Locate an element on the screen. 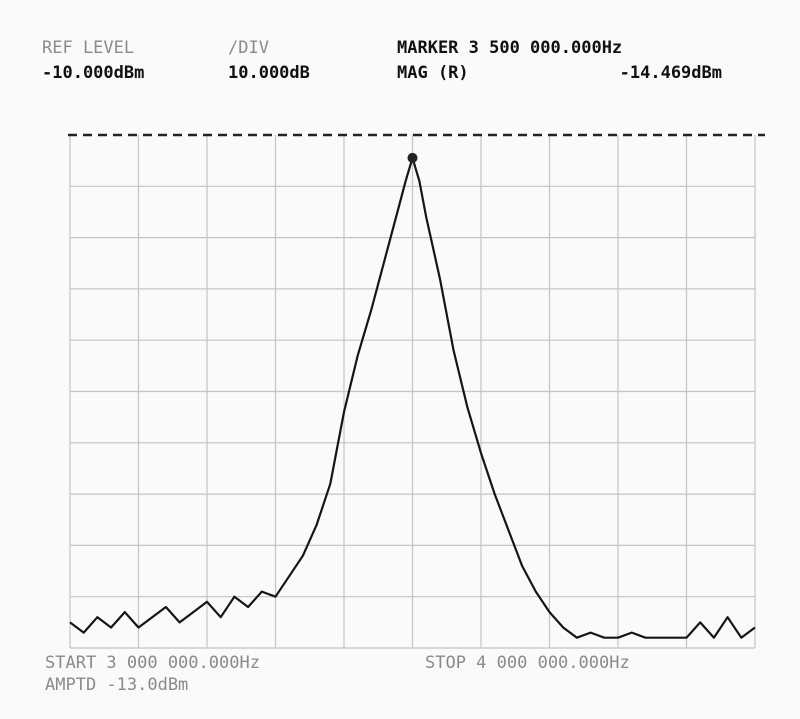 The width and height of the screenshot is (800, 719). mag-label: MAG (R) is located at coordinates (433, 73).